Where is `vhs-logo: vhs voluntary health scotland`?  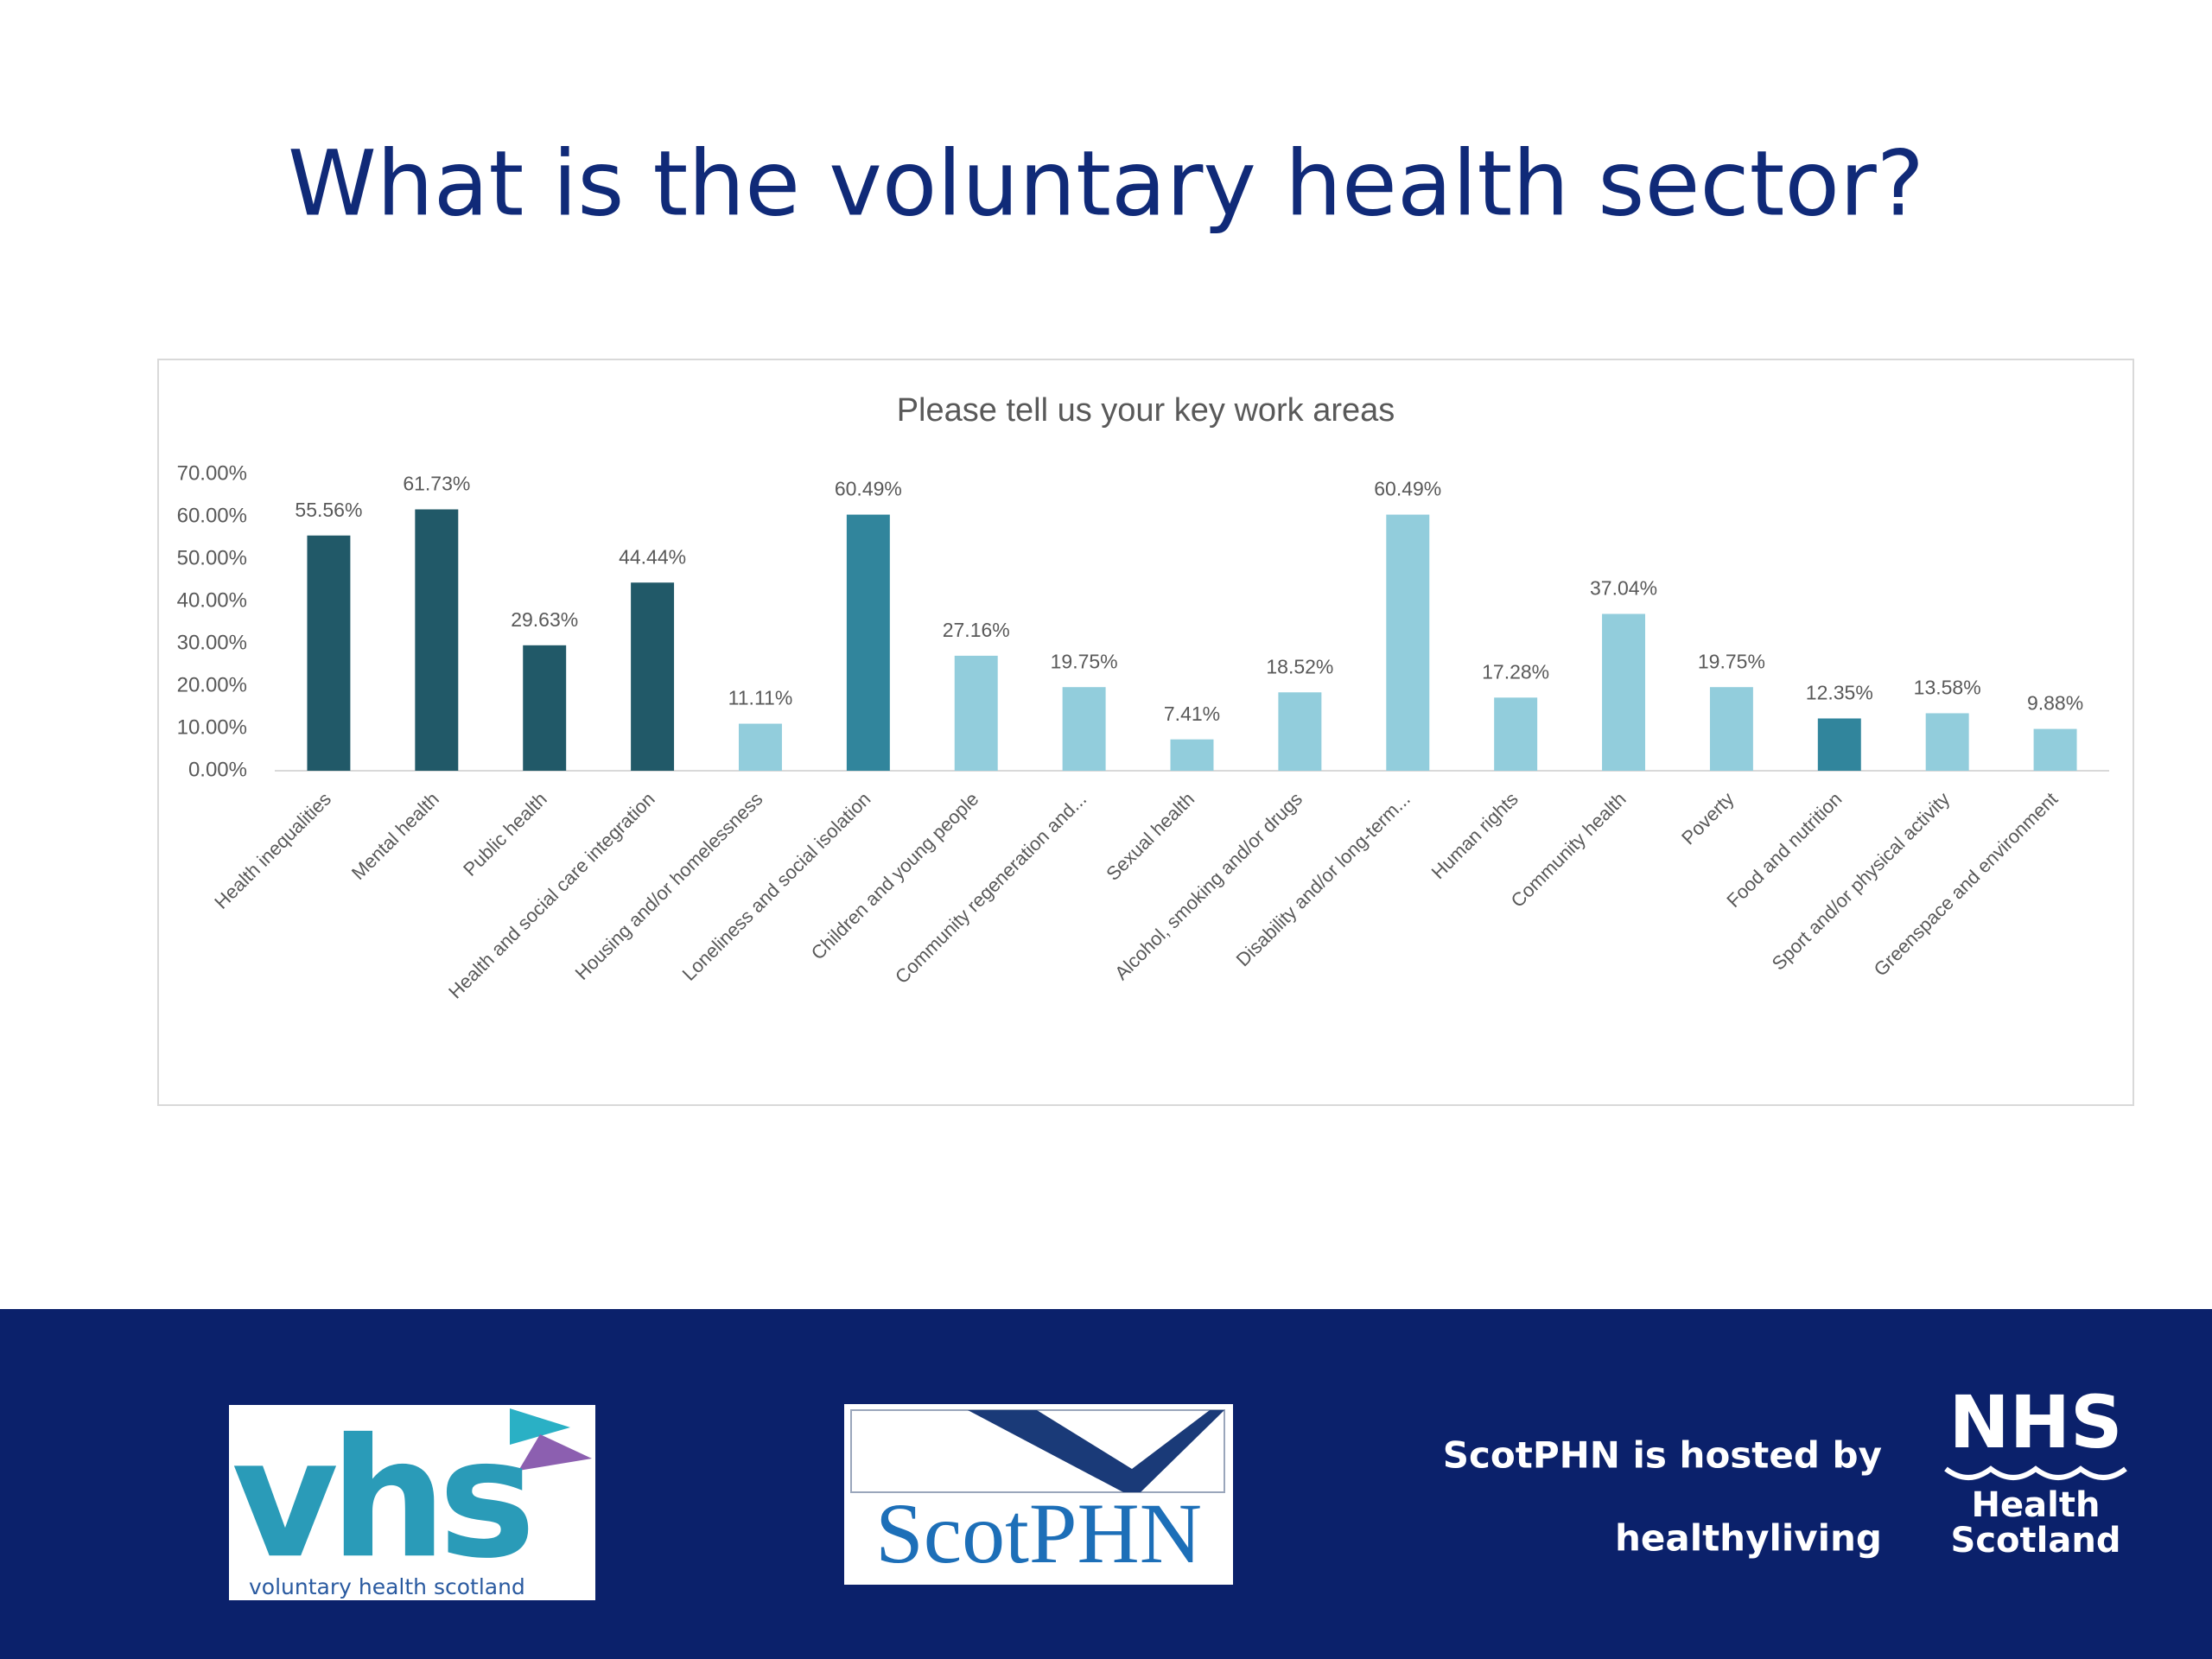
vhs-logo: vhs voluntary health scotland is located at coordinates (412, 1501).